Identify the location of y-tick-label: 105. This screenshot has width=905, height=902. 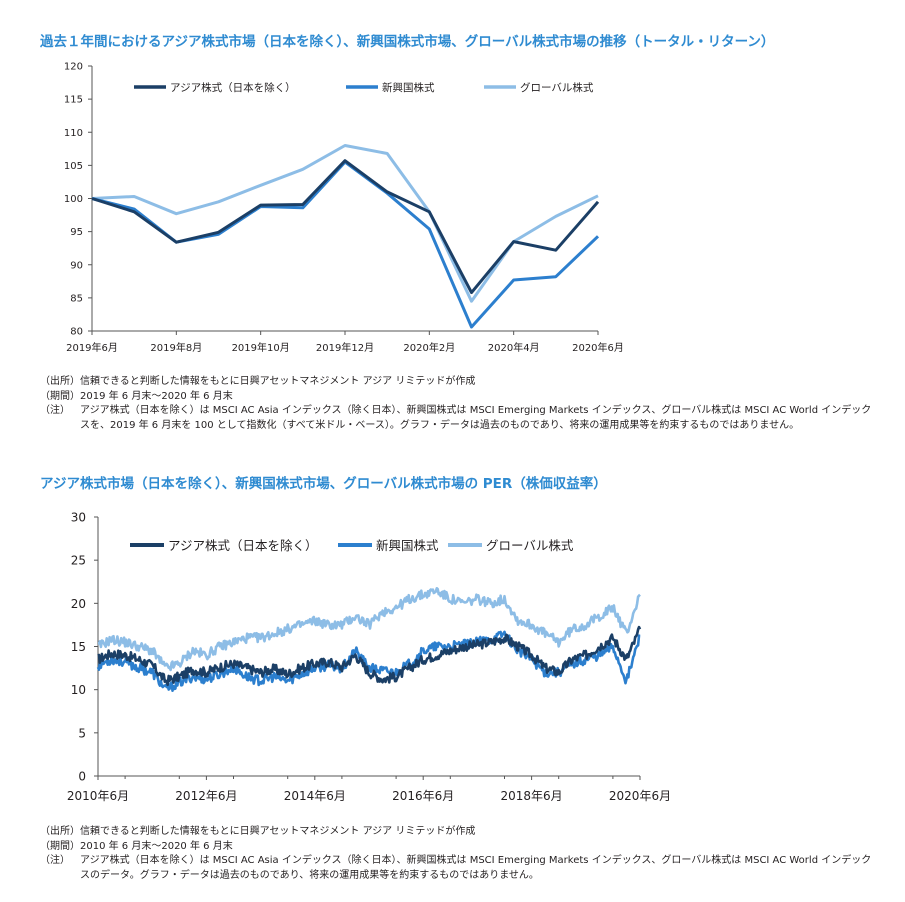
(73, 166).